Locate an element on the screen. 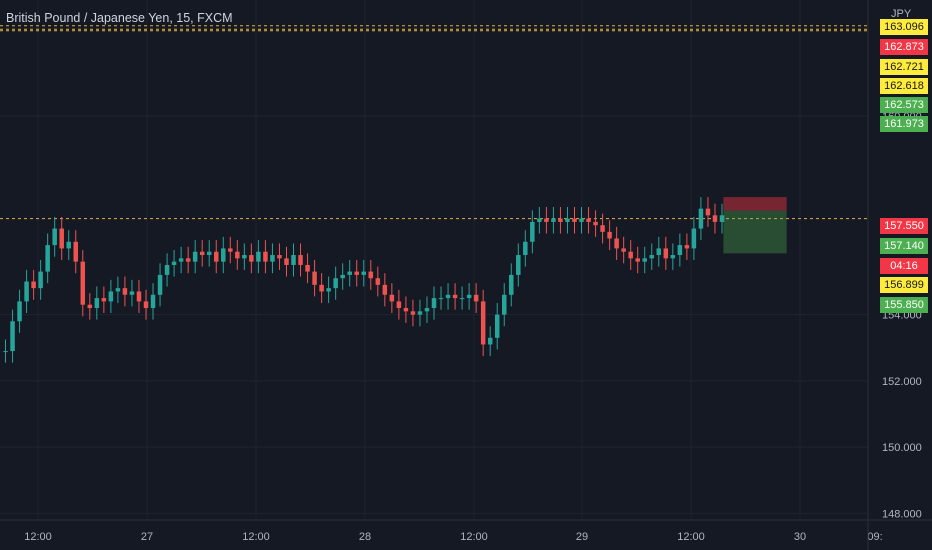 The image size is (932, 550). symbol-title: British Pound / Japanese Yen, 15, FXCM is located at coordinates (119, 18).